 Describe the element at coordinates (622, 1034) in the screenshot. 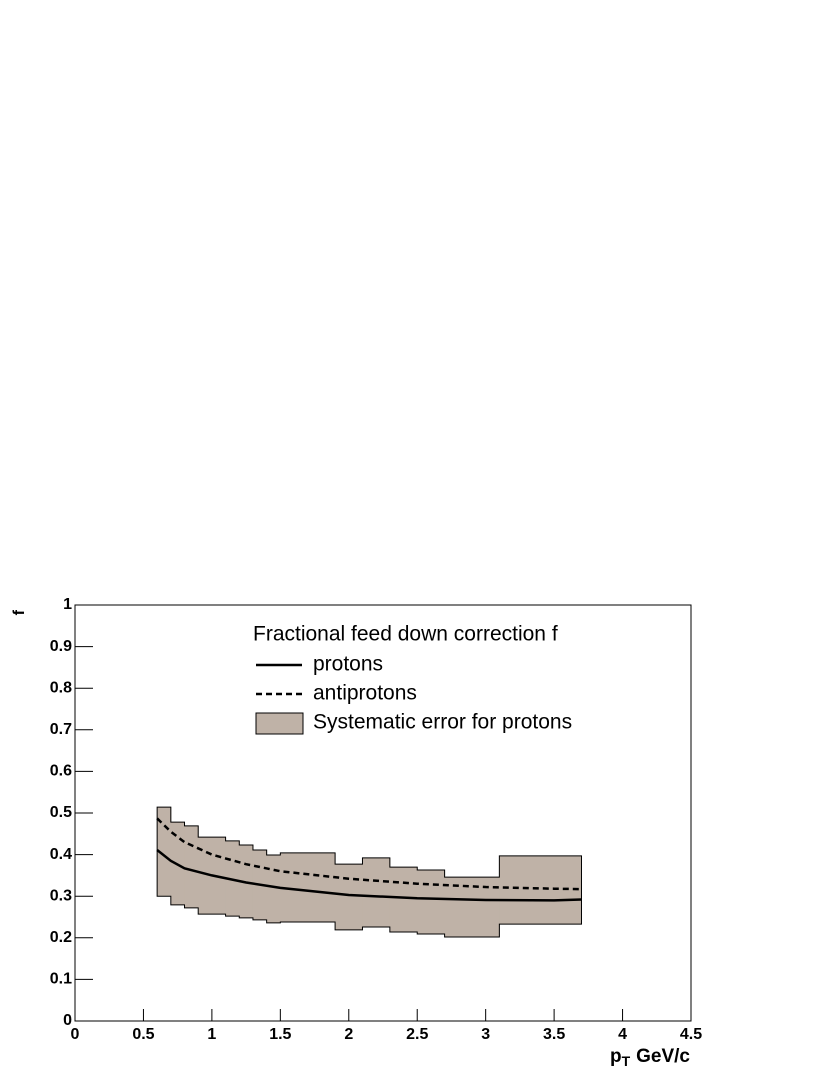

I see `x-tick-label: 4` at that location.